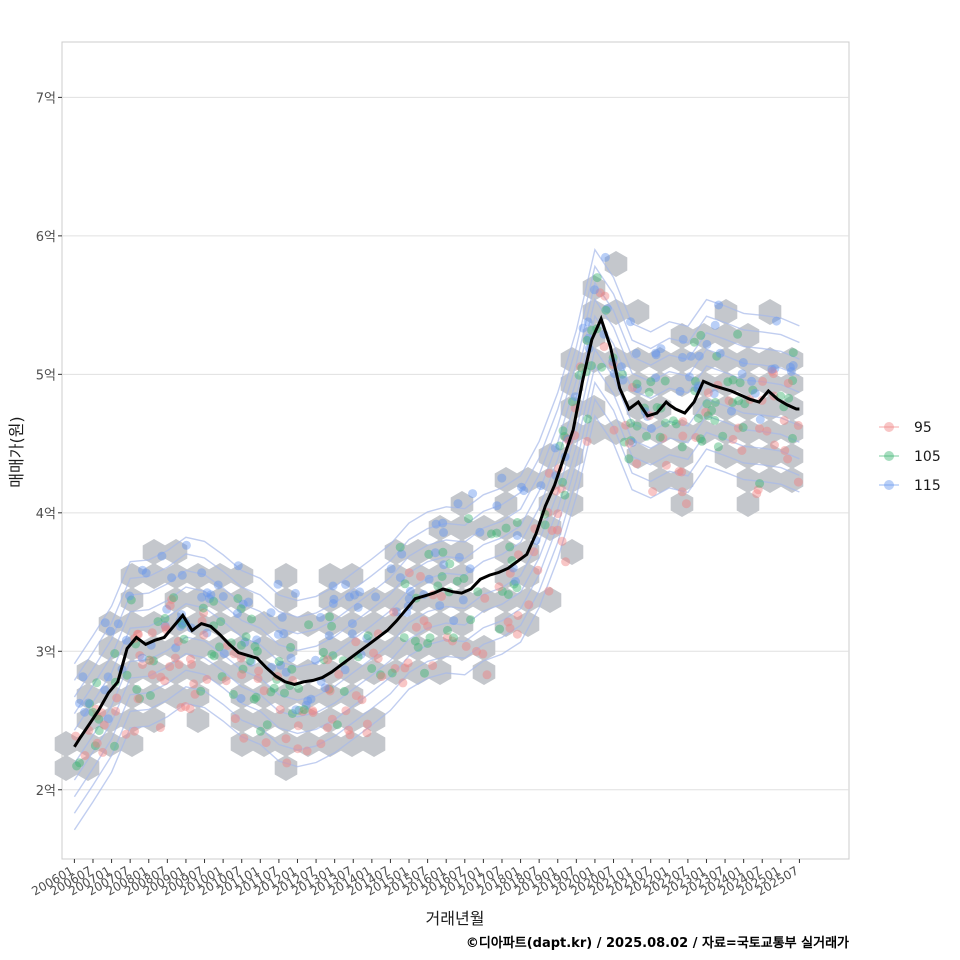 This screenshot has width=960, height=960. What do you see at coordinates (455, 918) in the screenshot?
I see `x-axis-title: 거래년월` at bounding box center [455, 918].